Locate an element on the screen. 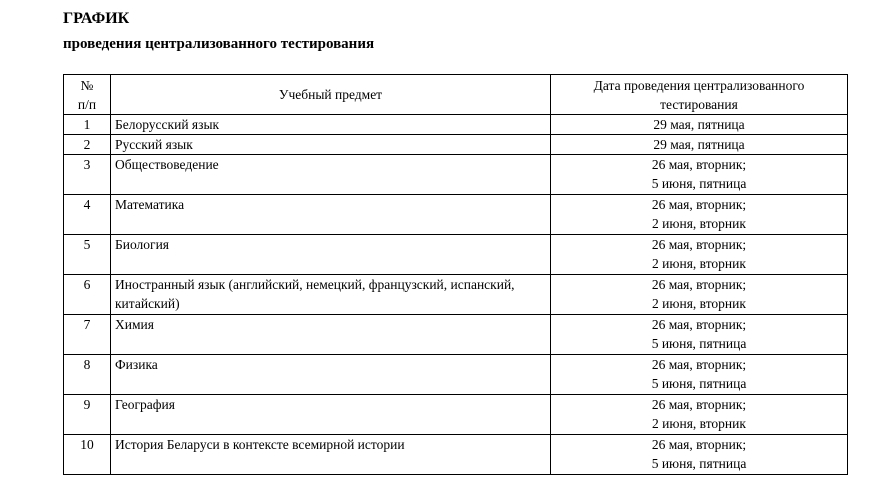 The image size is (891, 495). table-row: 2 Русский язык 29 мая, пятница is located at coordinates (455, 144).